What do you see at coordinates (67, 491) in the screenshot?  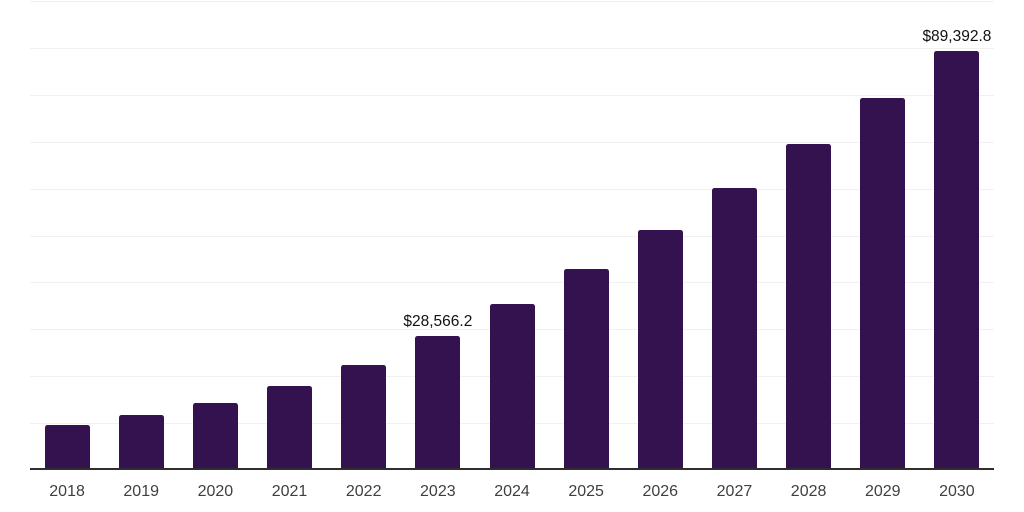 I see `x-tick-label-2018: 2018` at bounding box center [67, 491].